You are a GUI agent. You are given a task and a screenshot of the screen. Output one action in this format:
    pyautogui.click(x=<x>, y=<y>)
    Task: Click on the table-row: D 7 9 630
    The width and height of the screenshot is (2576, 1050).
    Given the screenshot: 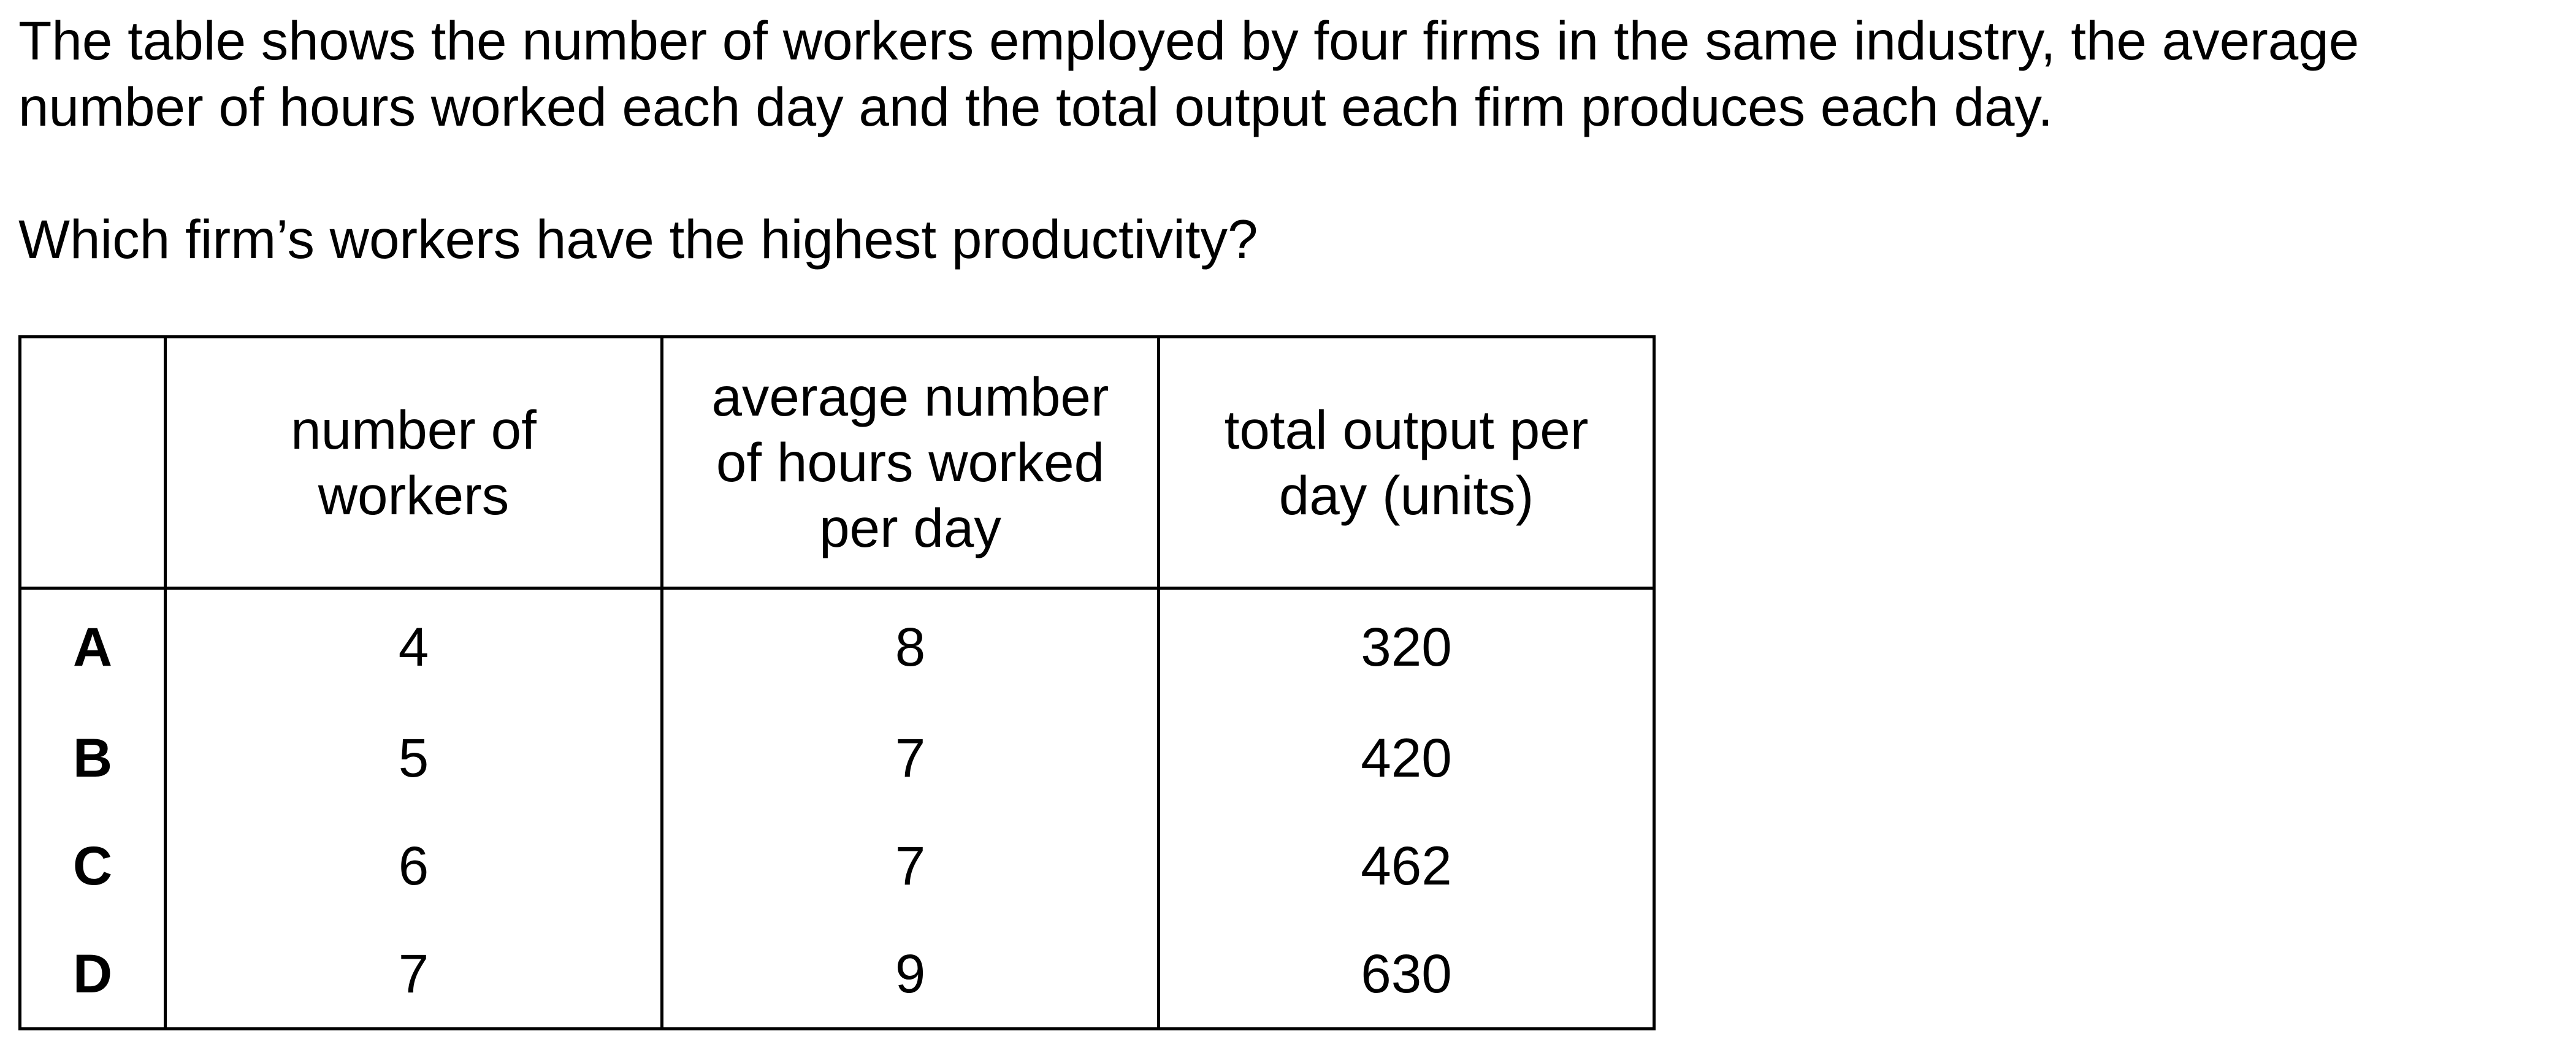 What is the action you would take?
    pyautogui.click(x=837, y=974)
    